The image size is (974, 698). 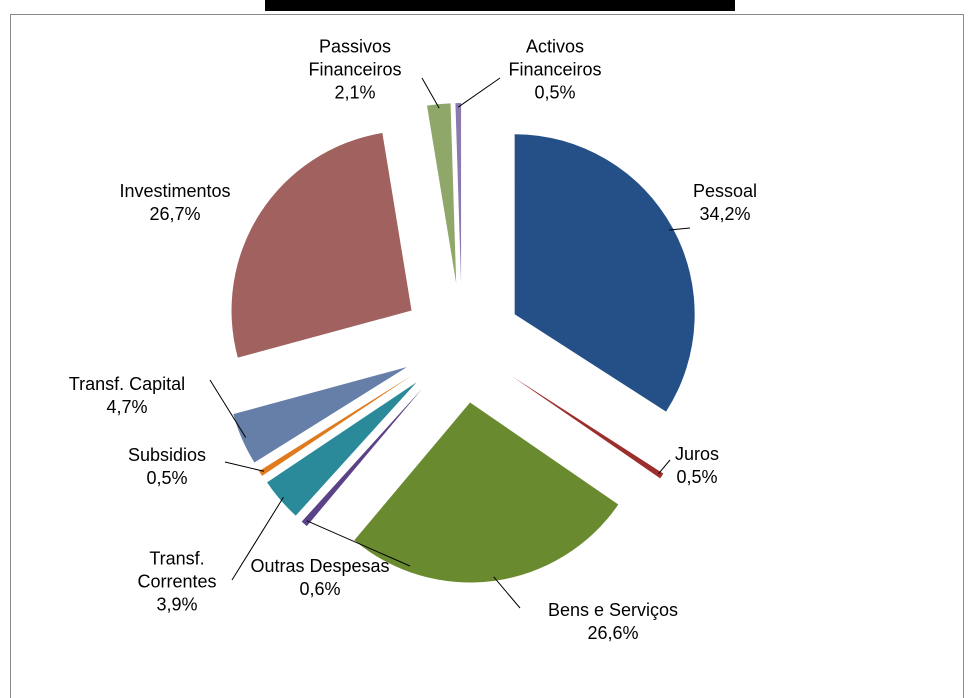 What do you see at coordinates (167, 467) in the screenshot?
I see `slice-label: Subsidios 0,5%` at bounding box center [167, 467].